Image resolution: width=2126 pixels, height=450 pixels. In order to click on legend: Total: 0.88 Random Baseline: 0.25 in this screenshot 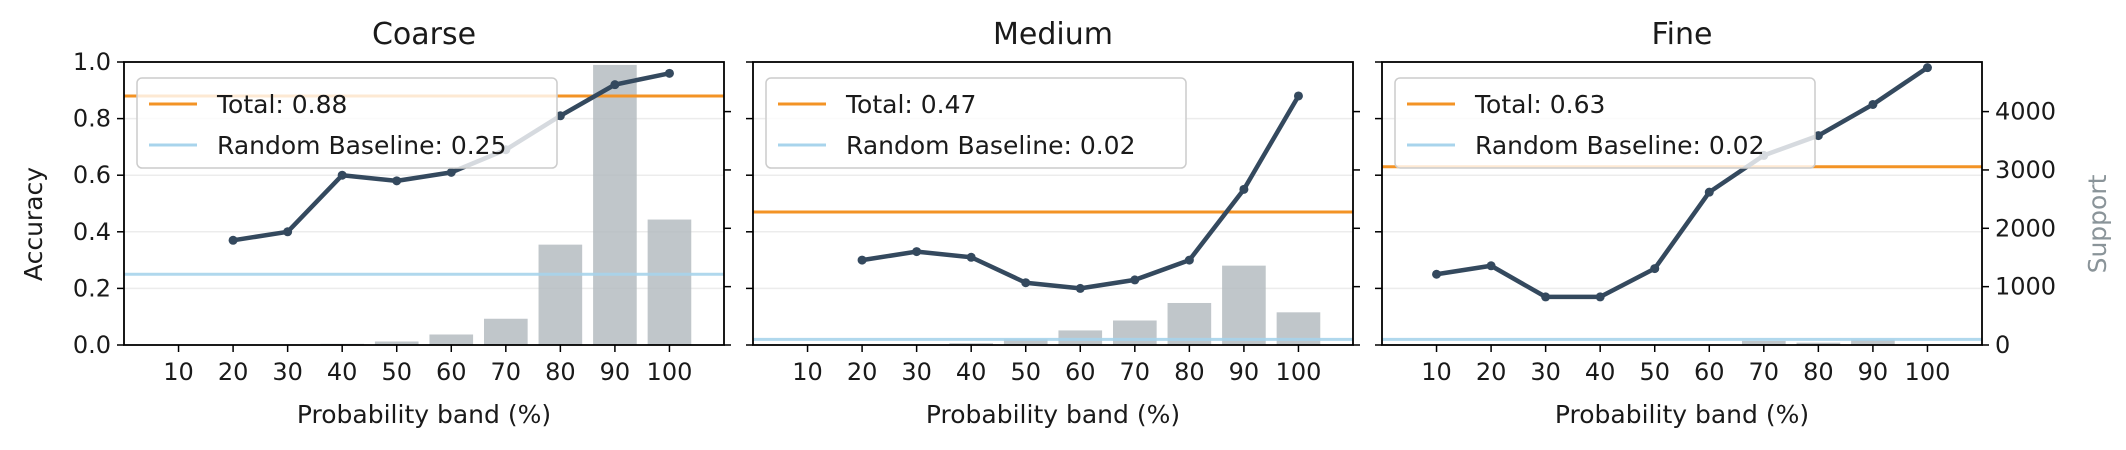, I will do `click(347, 123)`.